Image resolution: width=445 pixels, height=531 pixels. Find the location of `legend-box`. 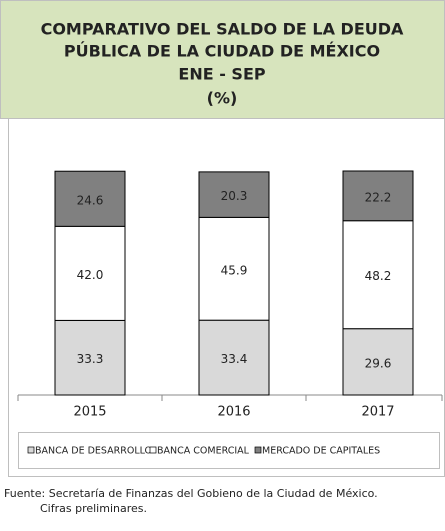

legend-box is located at coordinates (229, 450).